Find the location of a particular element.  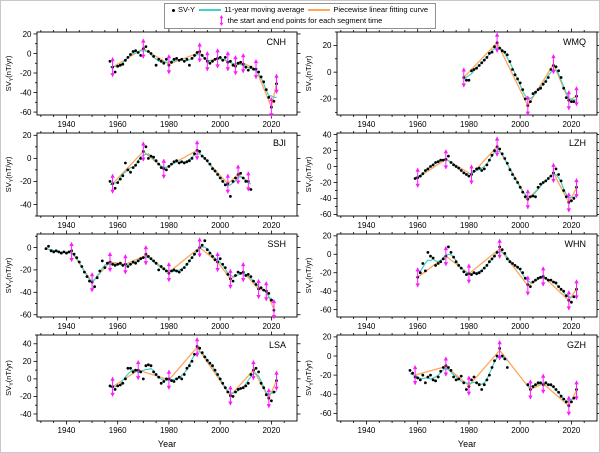

legend-label-moving-average: 11-year moving average is located at coordinates (264, 9).